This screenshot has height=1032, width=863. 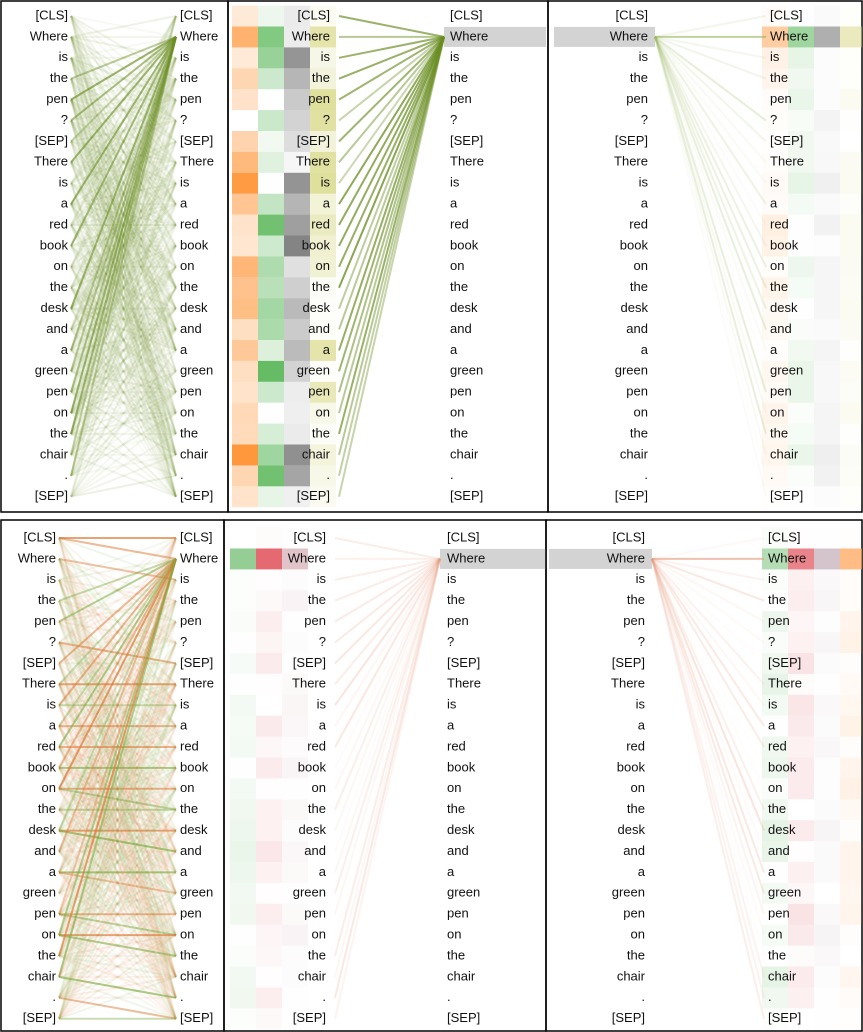 I want to click on token-left: desk, so click(x=55, y=307).